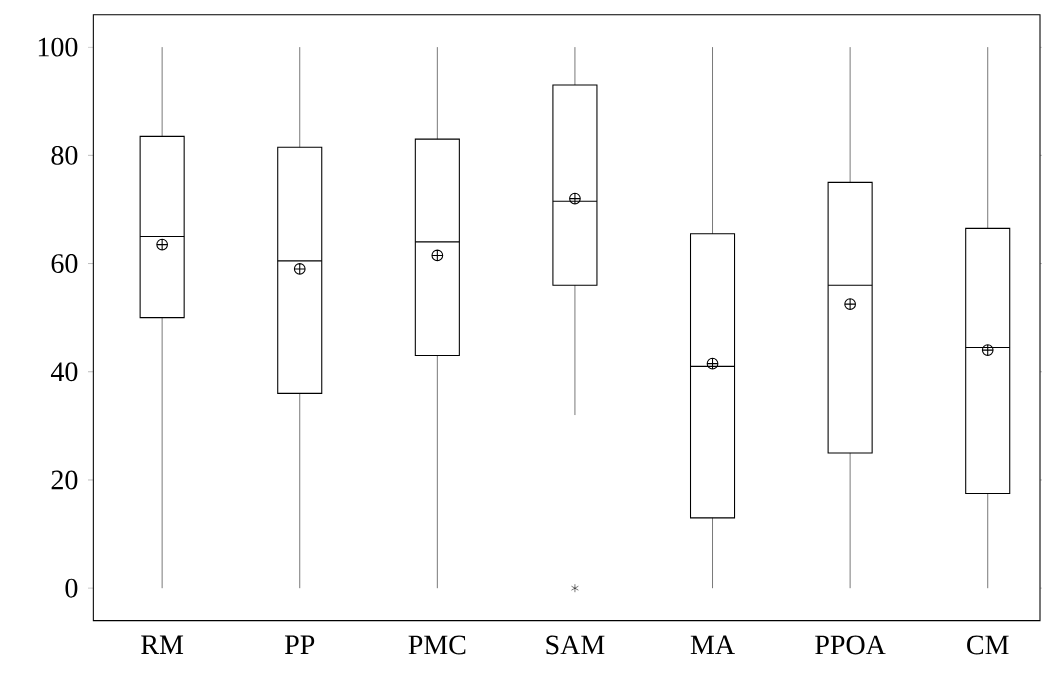 The height and width of the screenshot is (674, 1042). What do you see at coordinates (575, 645) in the screenshot?
I see `x-tick-label: SAM` at bounding box center [575, 645].